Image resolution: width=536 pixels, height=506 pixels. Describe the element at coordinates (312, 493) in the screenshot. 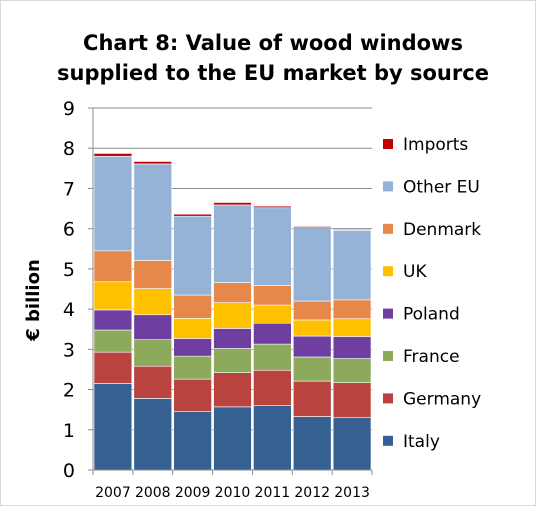

I see `x-tick-label: 2012` at that location.